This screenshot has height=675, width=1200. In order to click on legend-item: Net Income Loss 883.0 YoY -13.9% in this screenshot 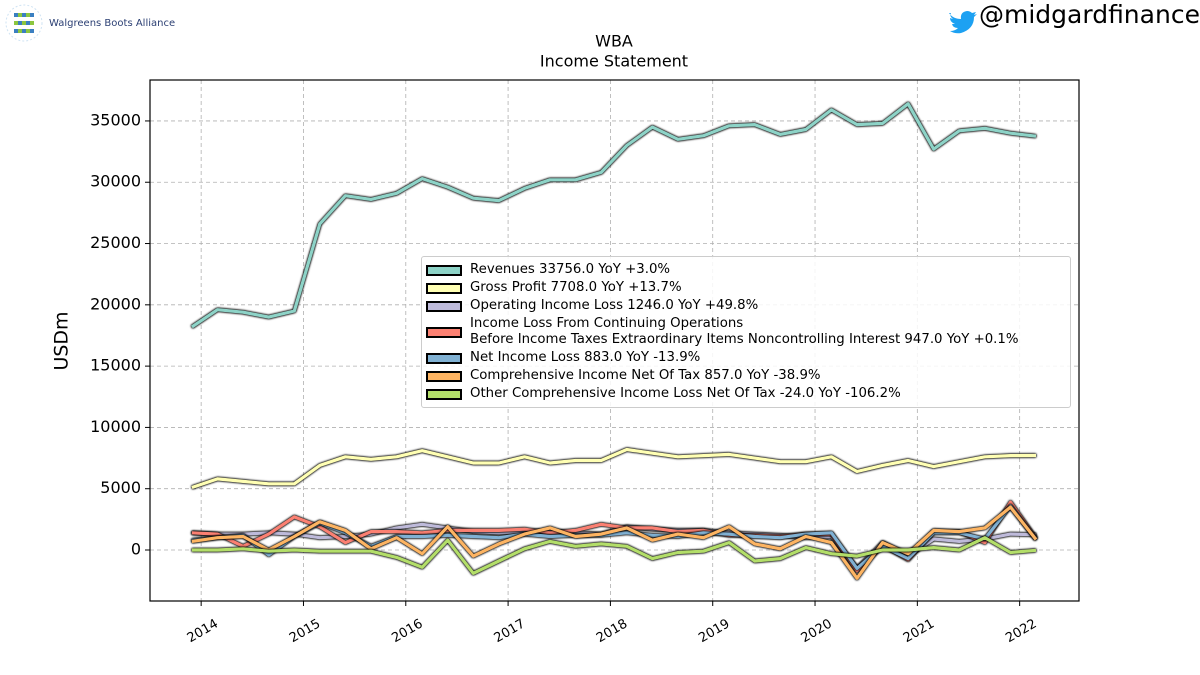, I will do `click(746, 358)`.